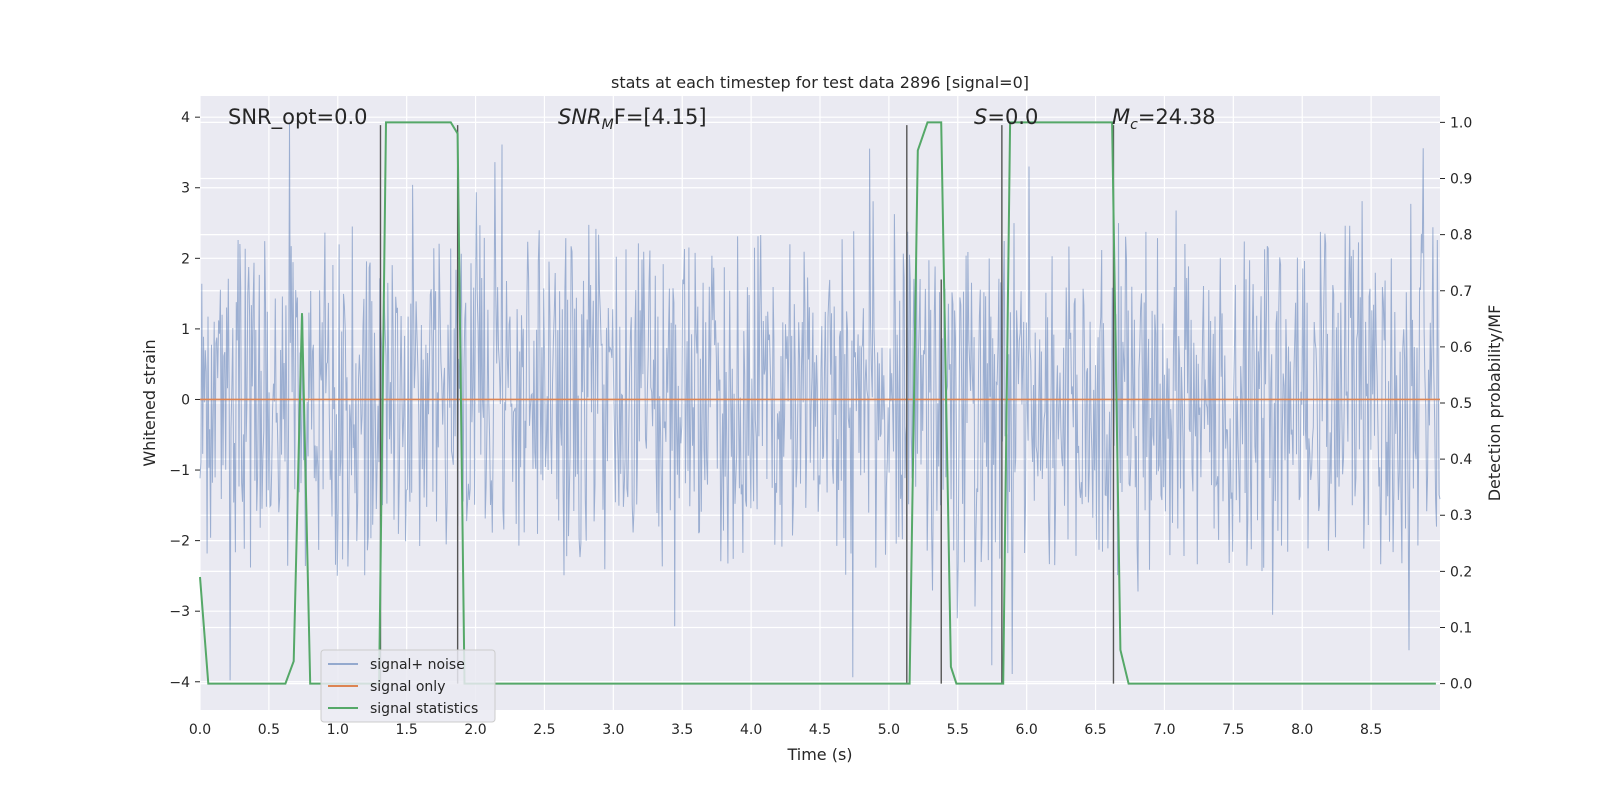  Describe the element at coordinates (1494, 403) in the screenshot. I see `y2-axis-label: Detection probability/MF` at that location.